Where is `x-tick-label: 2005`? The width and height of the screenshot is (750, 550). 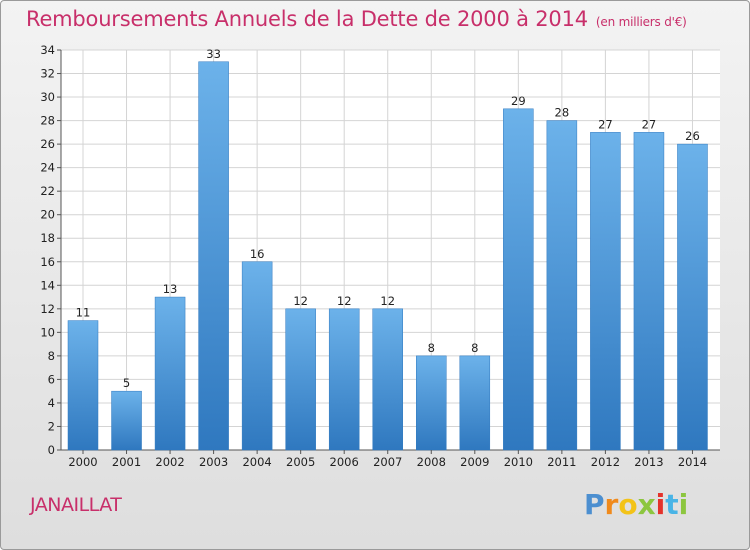 x-tick-label: 2005 is located at coordinates (300, 462).